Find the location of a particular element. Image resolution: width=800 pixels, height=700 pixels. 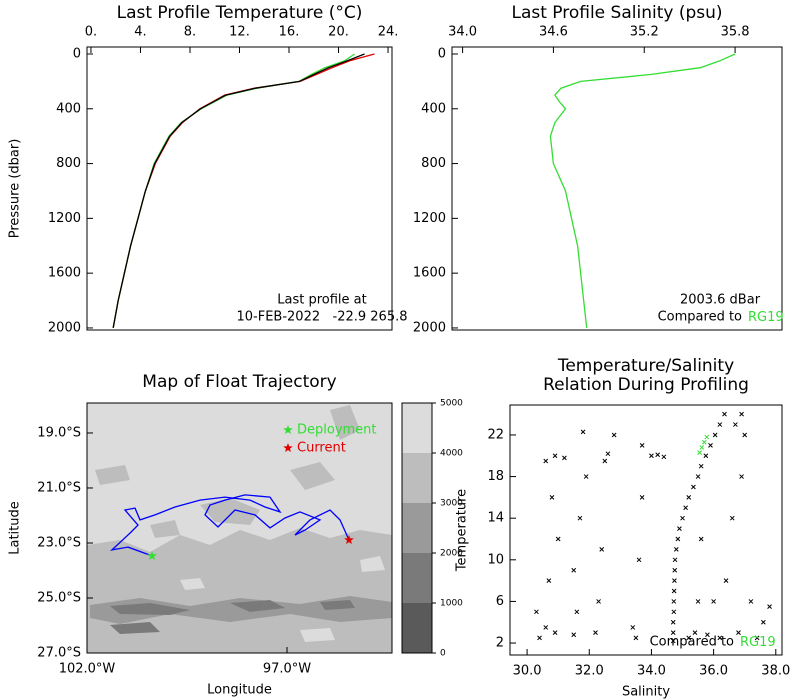

y-axis-label: Pressure (dbar) is located at coordinates (15, 189).